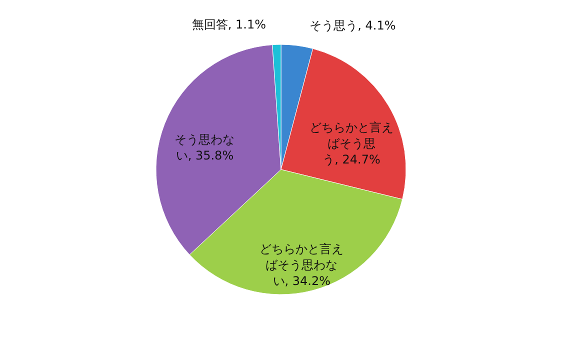 The width and height of the screenshot is (562, 339). Describe the element at coordinates (351, 143) in the screenshot. I see `slice-label: どちらかと言えばそう思う, 24.7%` at that location.